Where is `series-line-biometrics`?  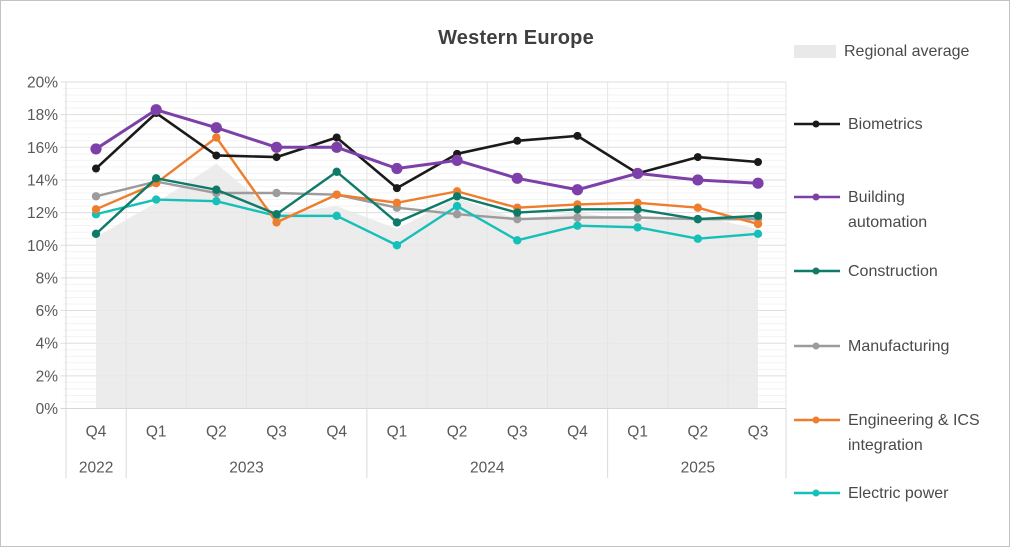
series-line-biometrics is located at coordinates (427, 150).